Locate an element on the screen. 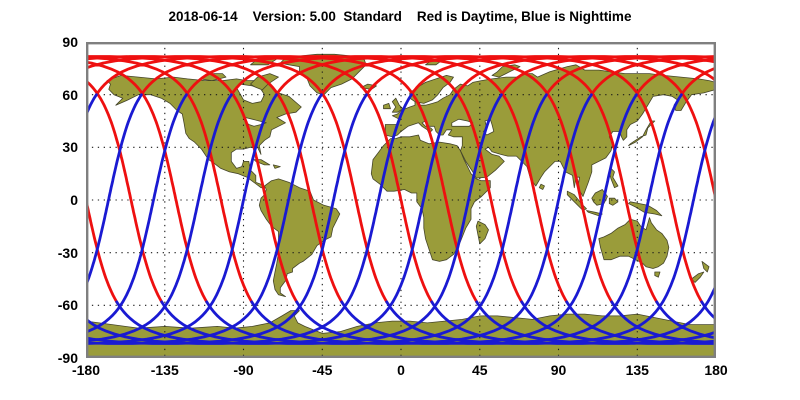 Image resolution: width=800 pixels, height=400 pixels. land-sri-lanka is located at coordinates (541, 186).